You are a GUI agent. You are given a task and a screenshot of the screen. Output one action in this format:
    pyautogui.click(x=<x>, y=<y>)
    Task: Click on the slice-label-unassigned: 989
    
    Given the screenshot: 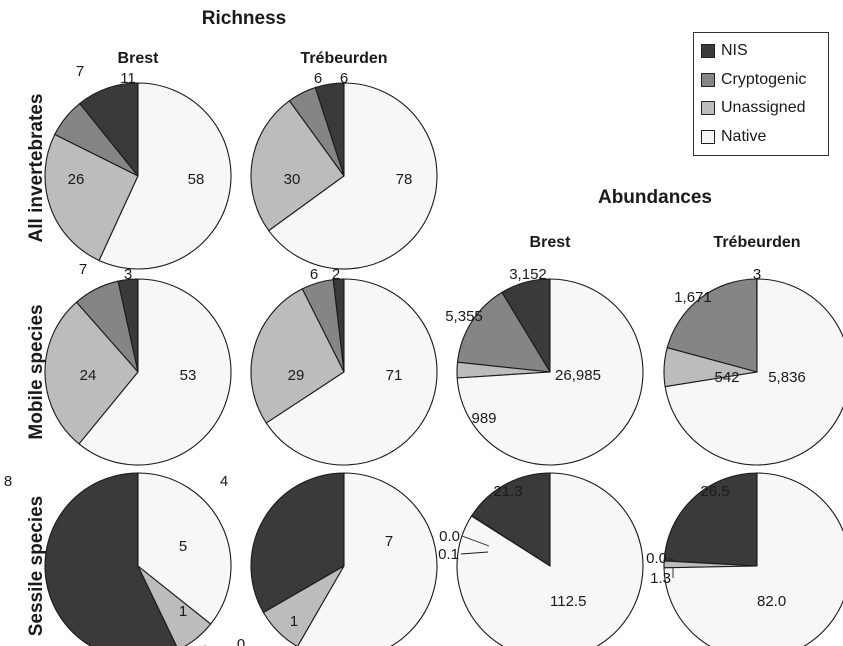 What is the action you would take?
    pyautogui.click(x=483, y=418)
    